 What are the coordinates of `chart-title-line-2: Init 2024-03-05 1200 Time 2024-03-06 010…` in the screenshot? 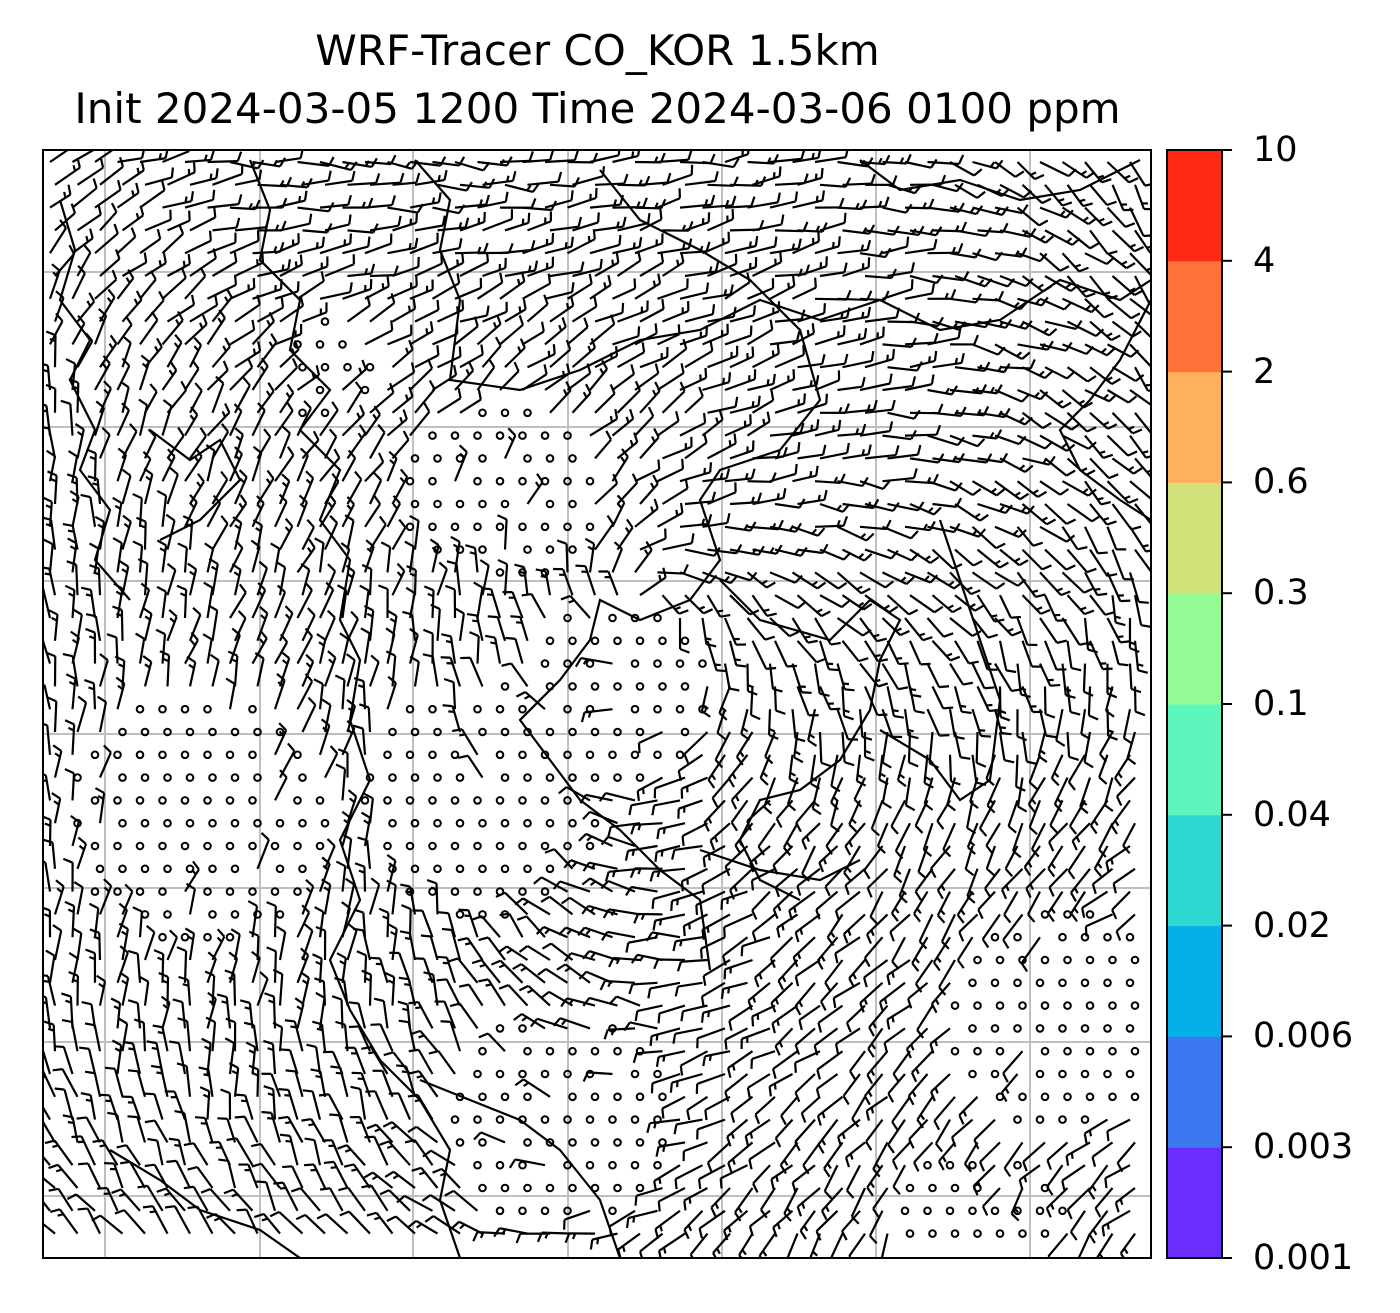 It's located at (597, 108).